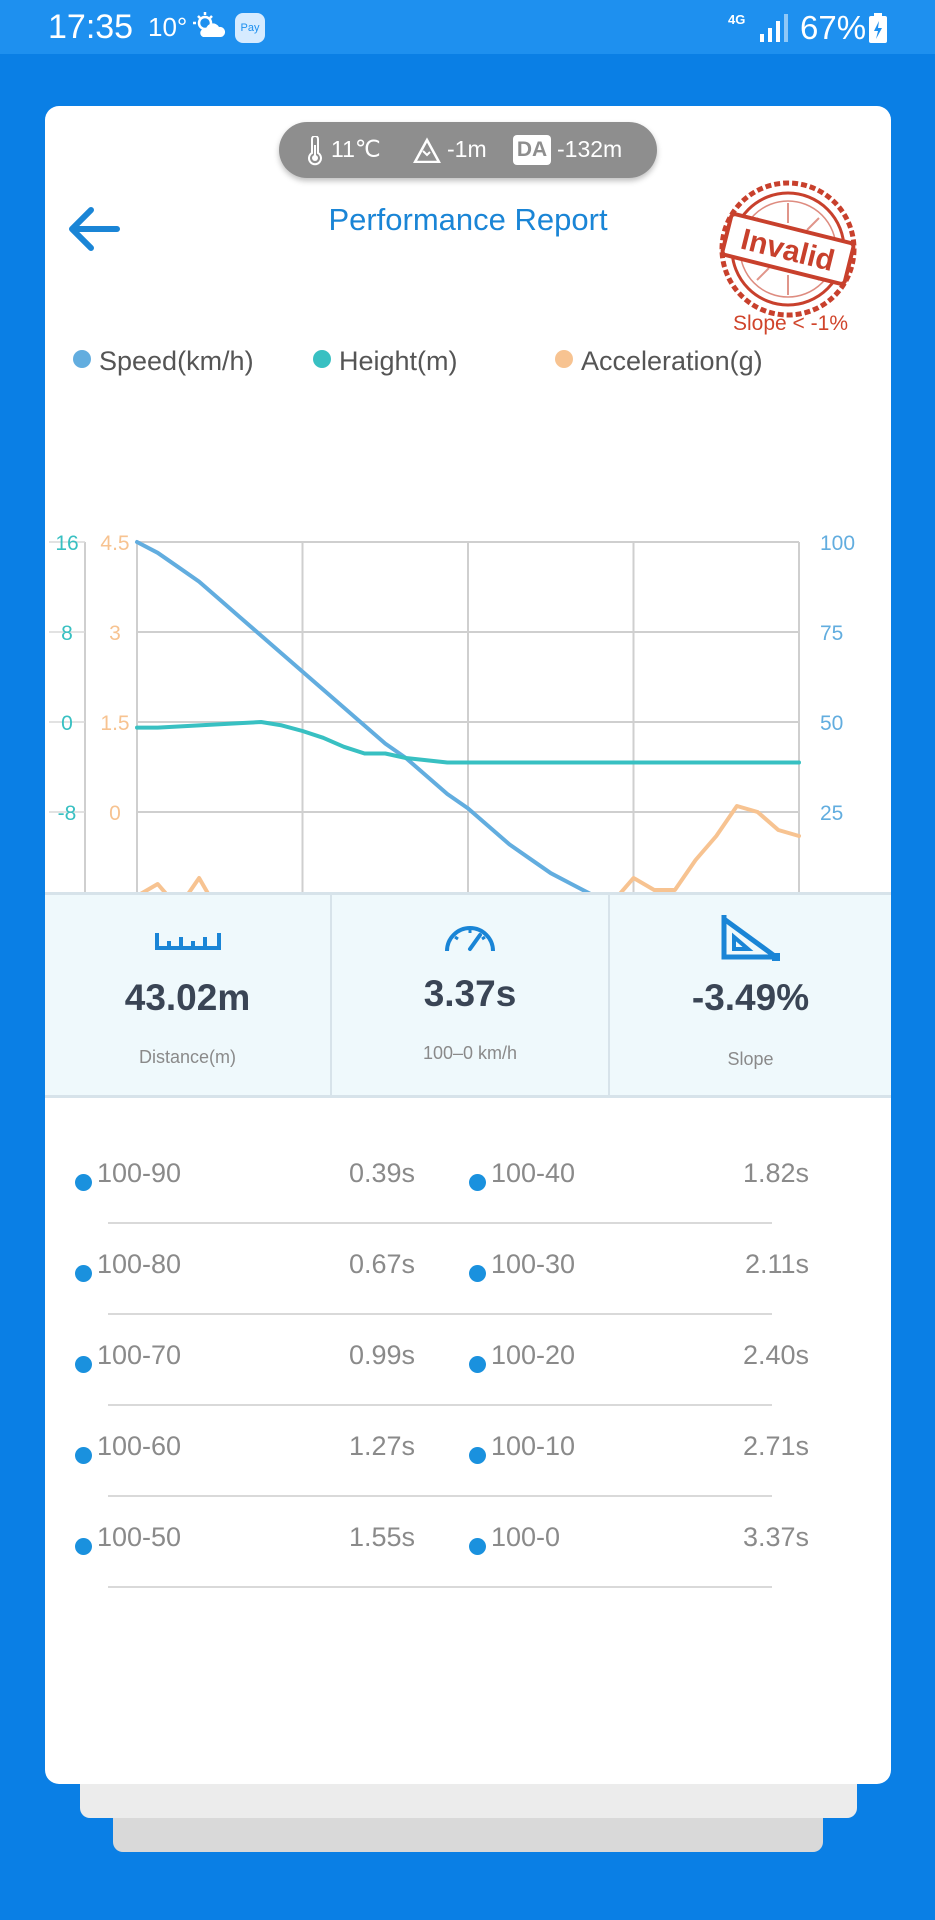  Describe the element at coordinates (427, 150) in the screenshot. I see `mountain-icon` at that location.